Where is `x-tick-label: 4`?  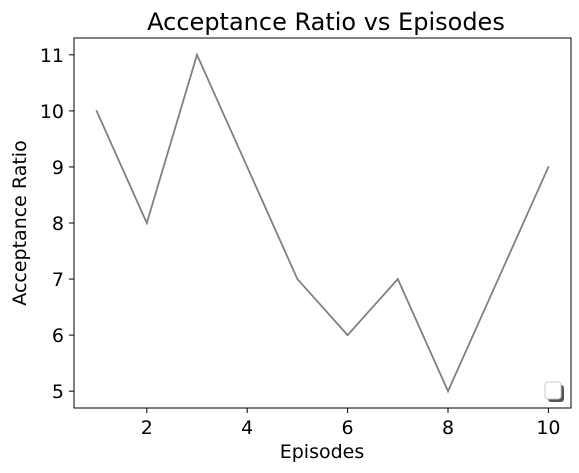
x-tick-label: 4 is located at coordinates (247, 428).